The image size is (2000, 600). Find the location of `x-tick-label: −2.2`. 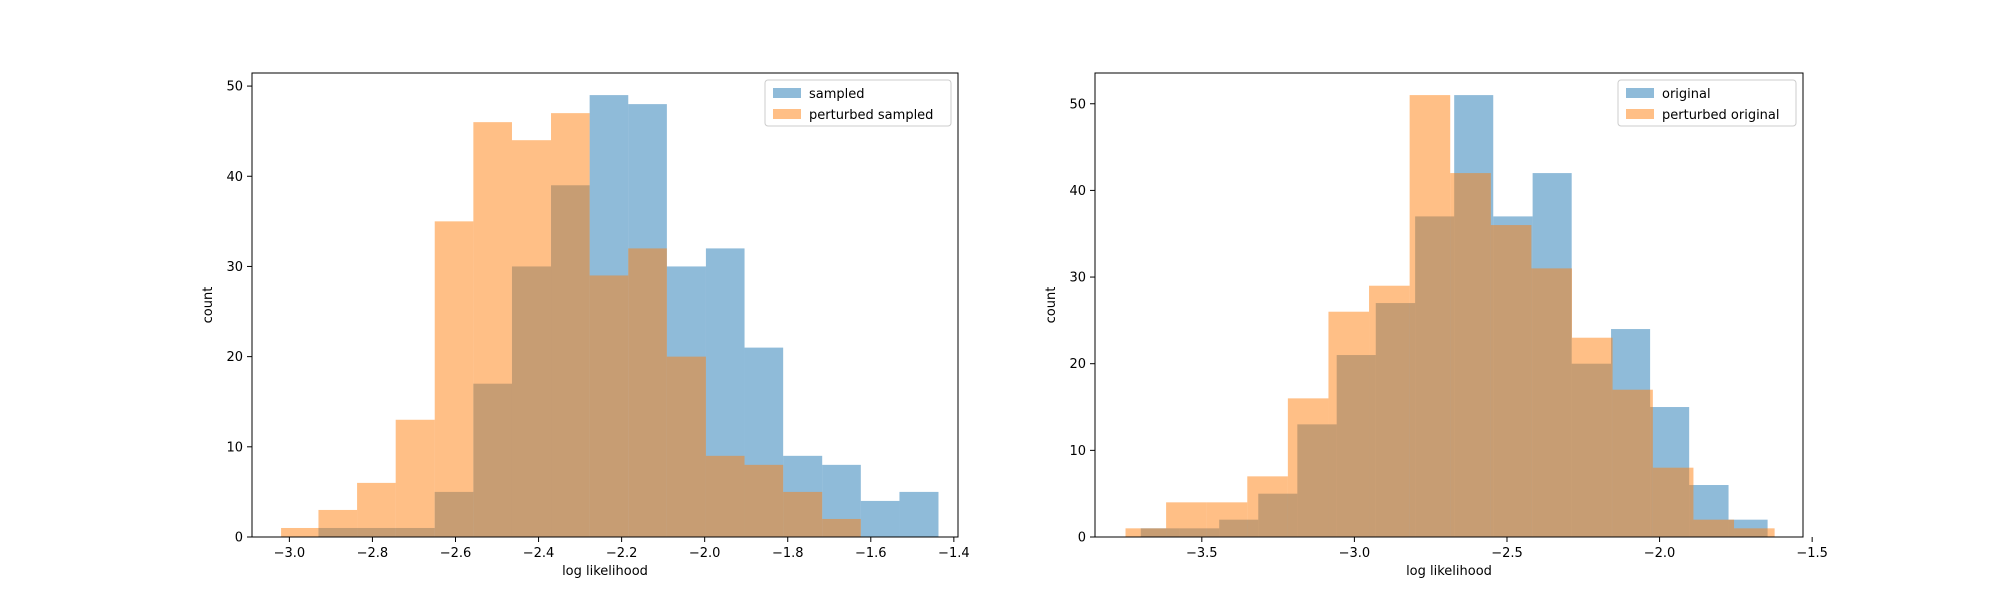

x-tick-label: −2.2 is located at coordinates (622, 553).